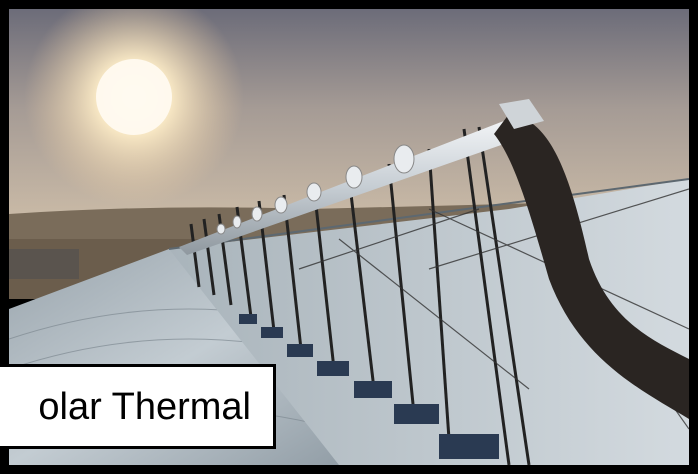 The image size is (698, 474). What do you see at coordinates (315, 189) in the screenshot?
I see `tube-flanges` at bounding box center [315, 189].